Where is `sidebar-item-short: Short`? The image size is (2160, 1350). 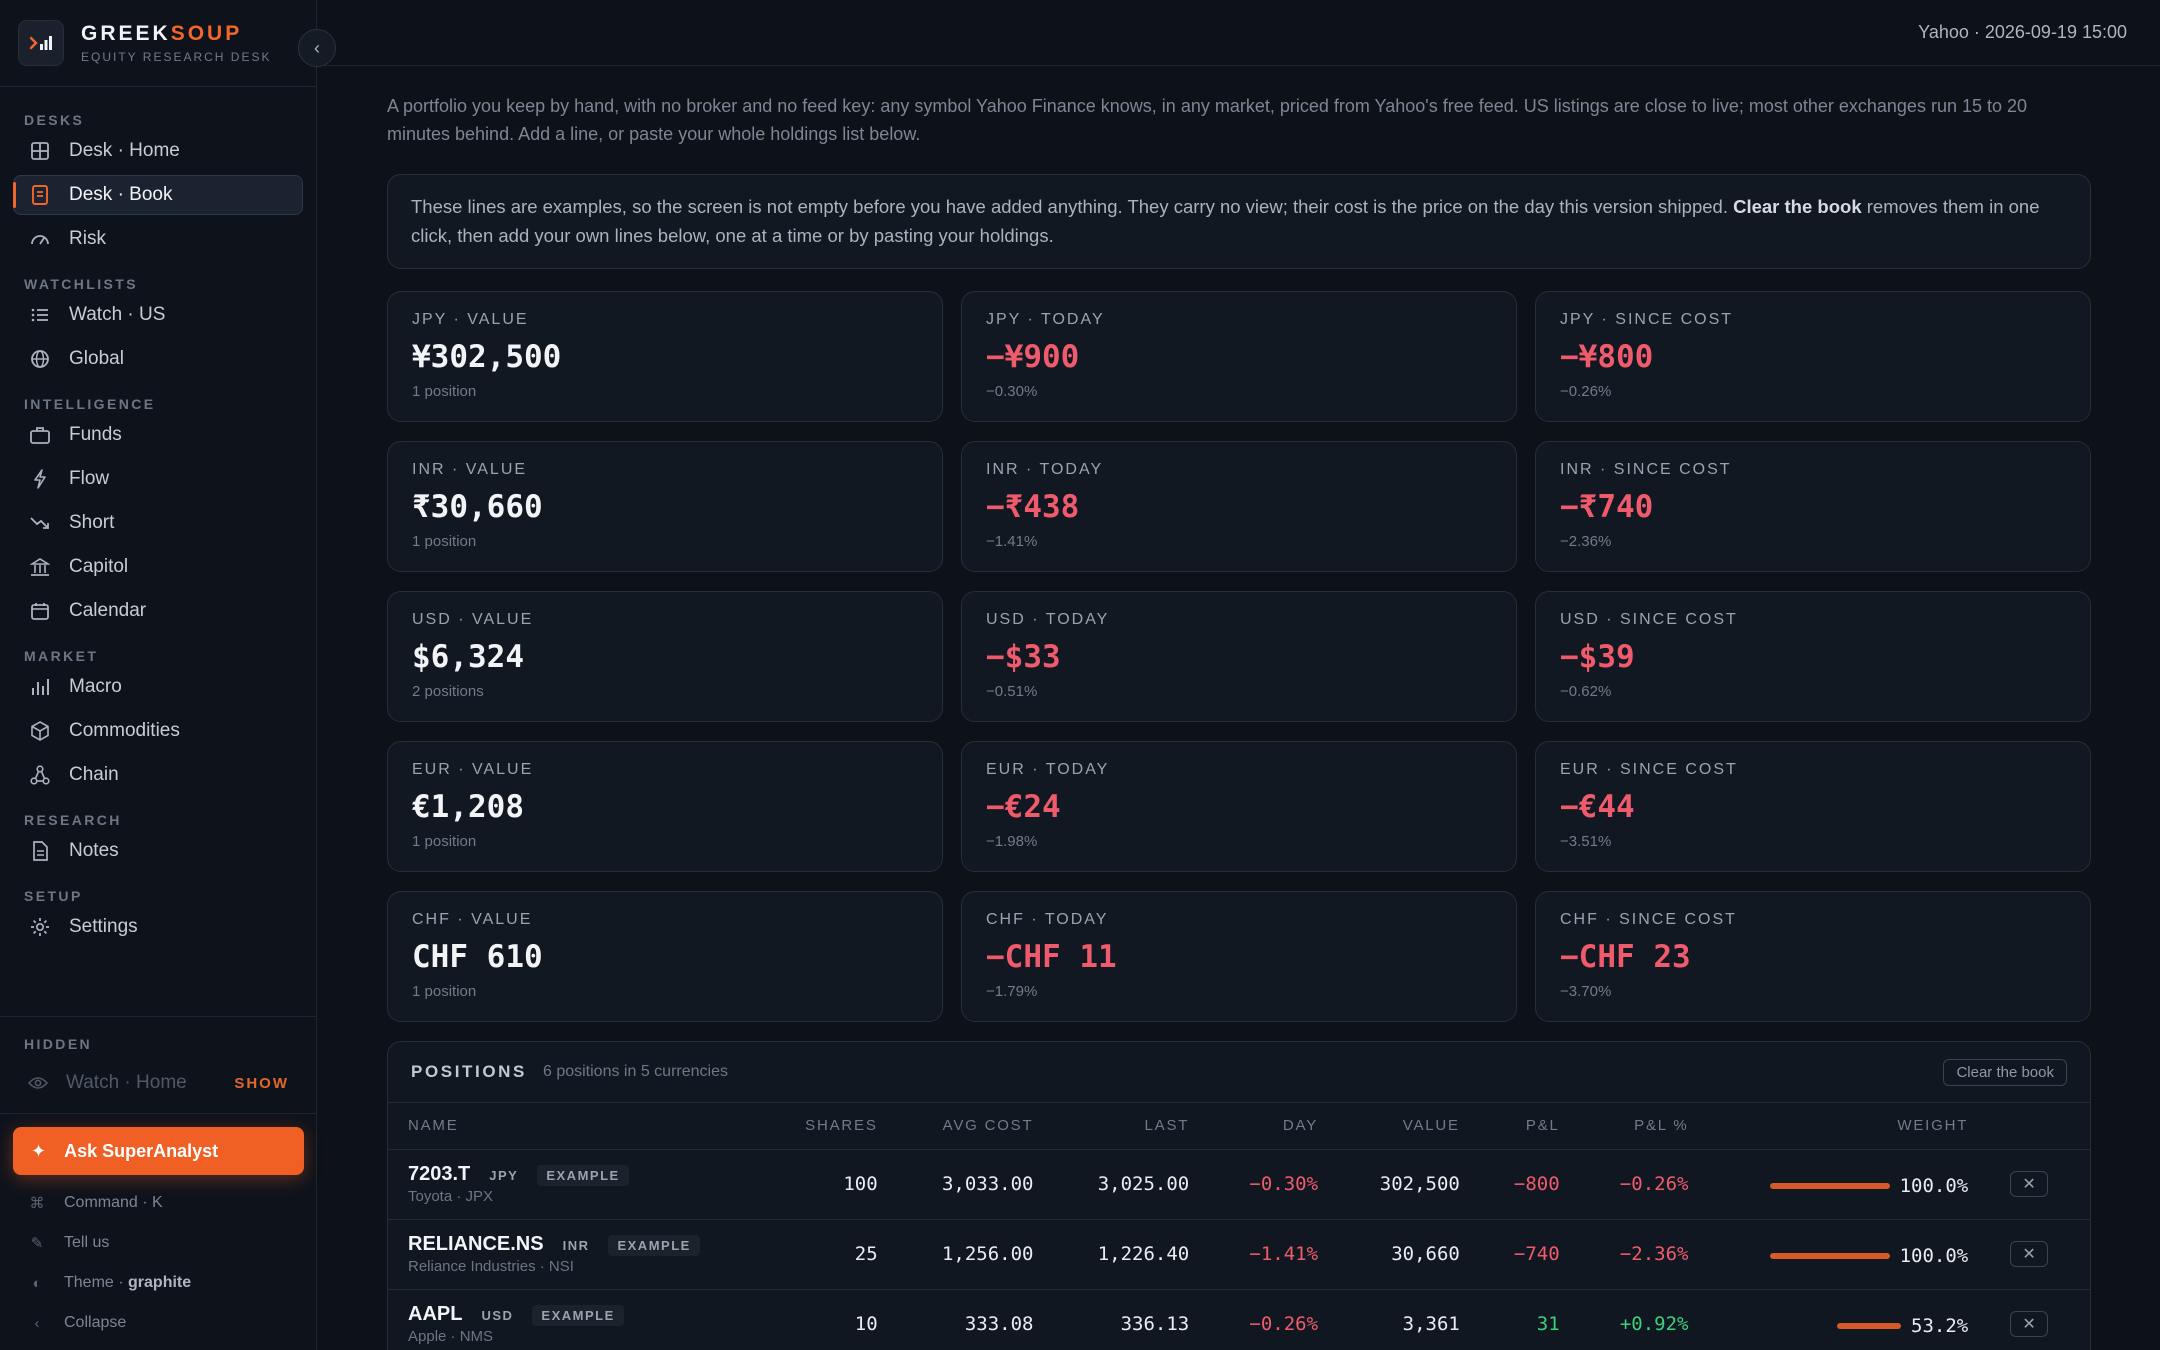 sidebar-item-short: Short is located at coordinates (158, 523).